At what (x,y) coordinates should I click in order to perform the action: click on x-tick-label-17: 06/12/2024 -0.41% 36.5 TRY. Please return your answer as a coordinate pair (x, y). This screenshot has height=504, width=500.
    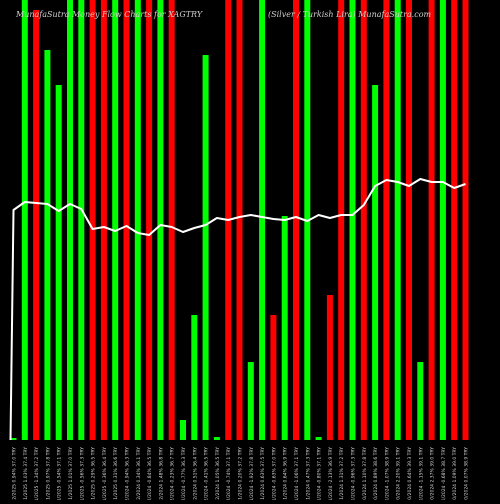
    Looking at the image, I should click on (207, 473).